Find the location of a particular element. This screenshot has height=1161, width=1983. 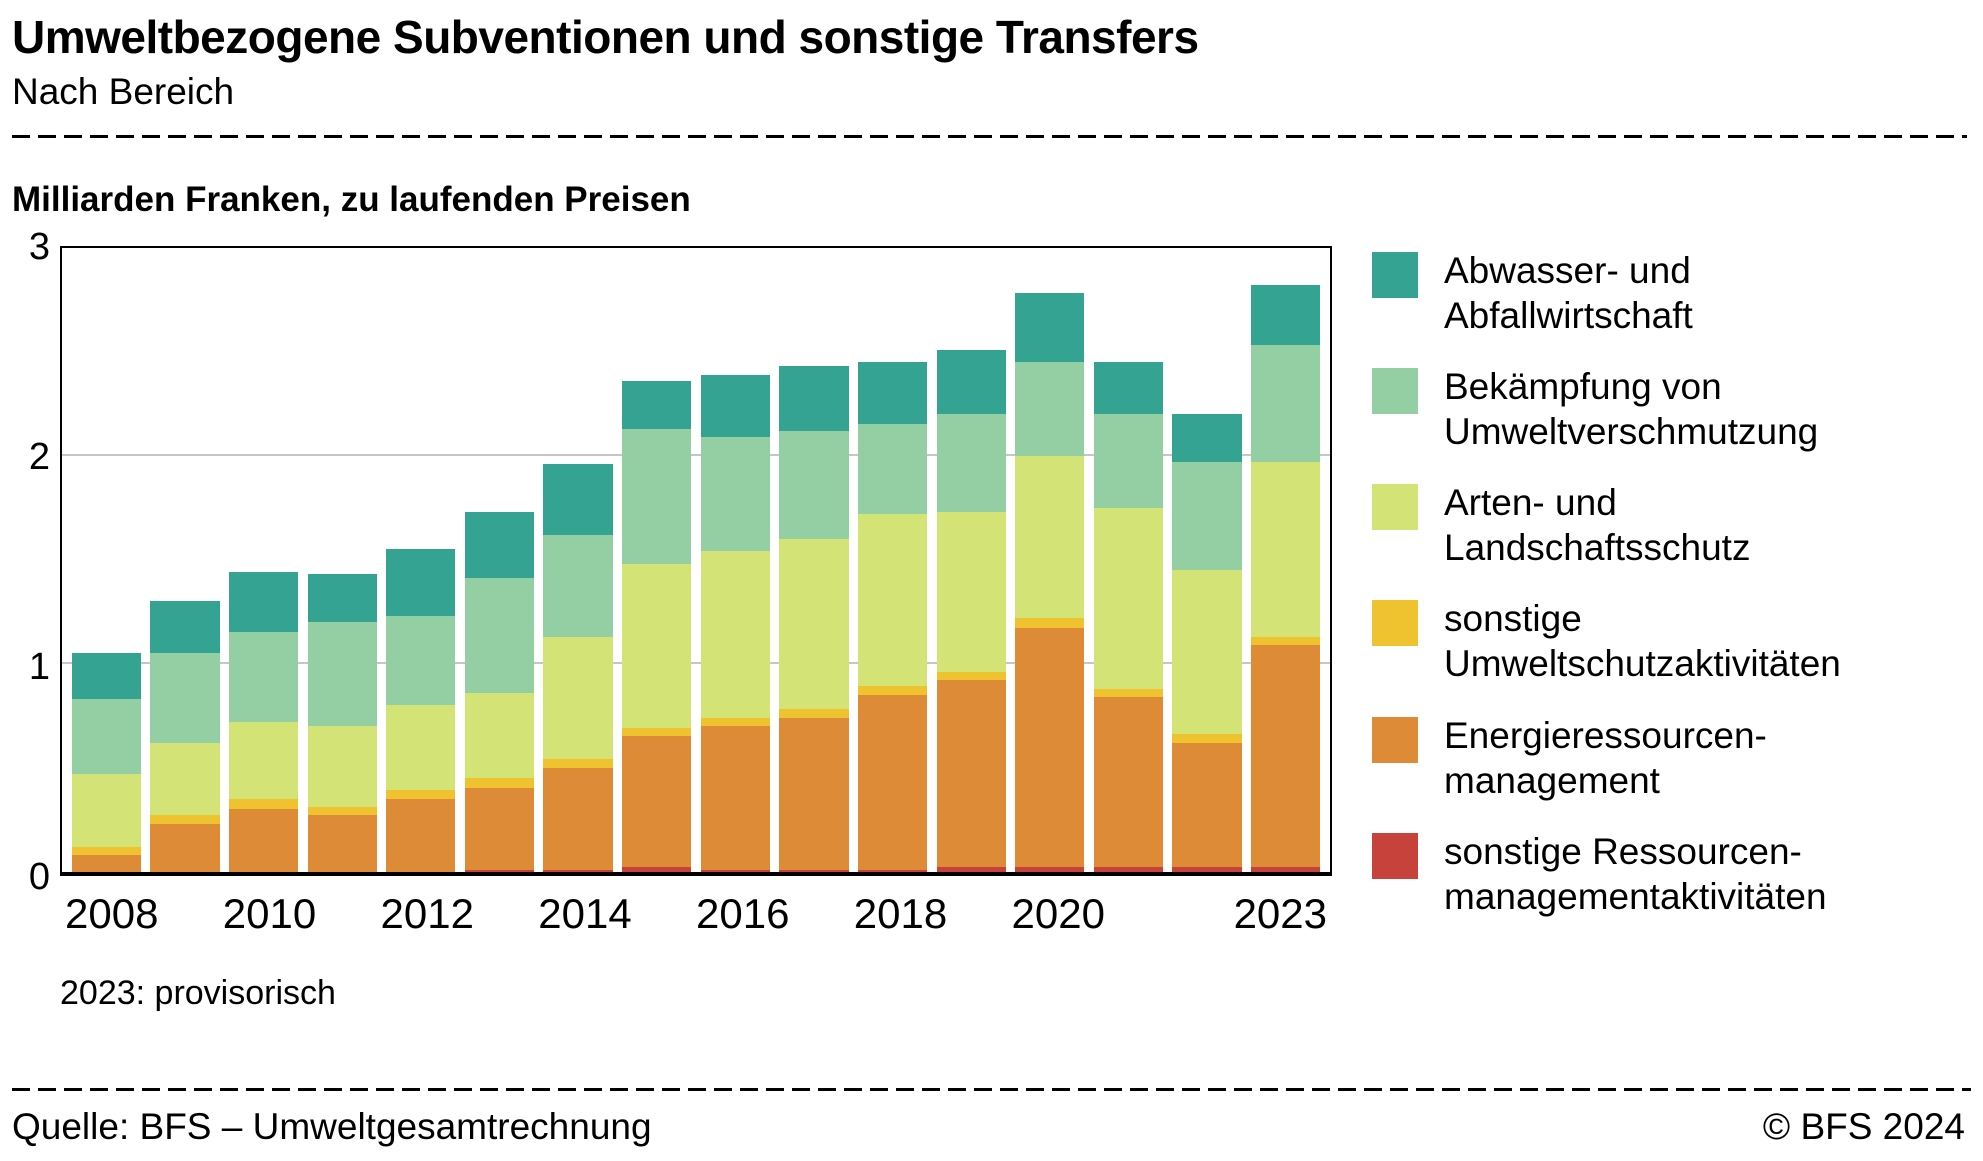

bar-2014 is located at coordinates (578, 560).